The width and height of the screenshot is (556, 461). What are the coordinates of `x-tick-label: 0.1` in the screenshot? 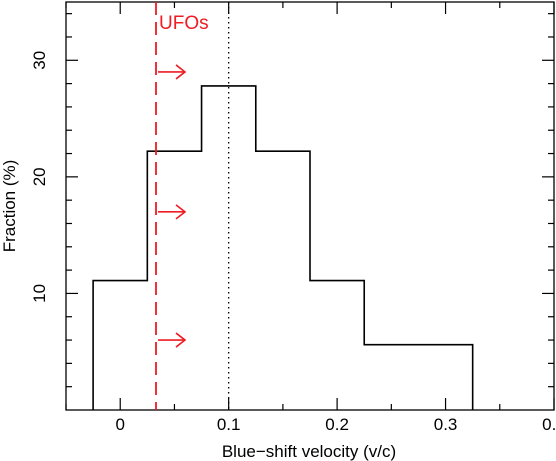 It's located at (229, 424).